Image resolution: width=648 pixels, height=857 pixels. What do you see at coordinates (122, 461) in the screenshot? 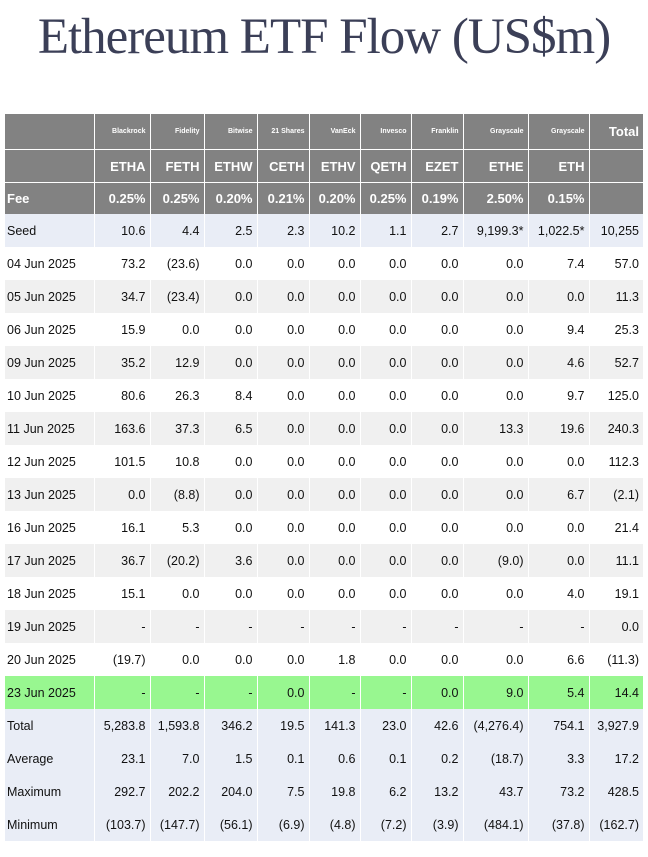
I see `flow-cell: 101.5` at bounding box center [122, 461].